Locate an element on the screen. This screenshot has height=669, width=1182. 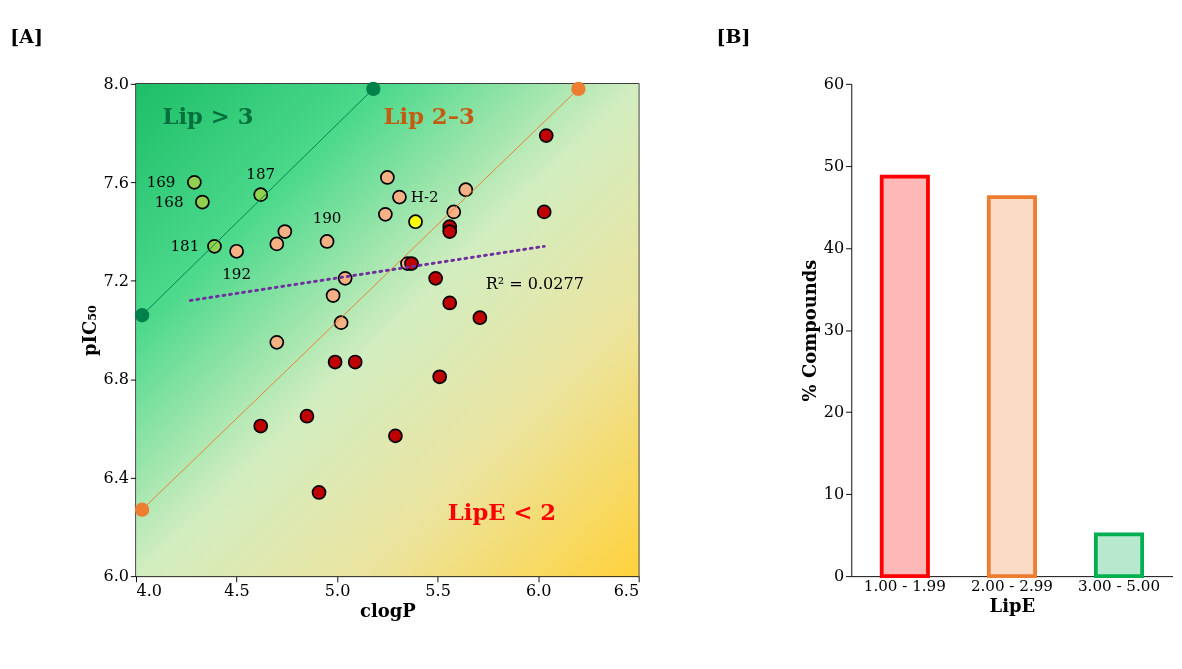
x-tick-label: 4.5 is located at coordinates (237, 591).